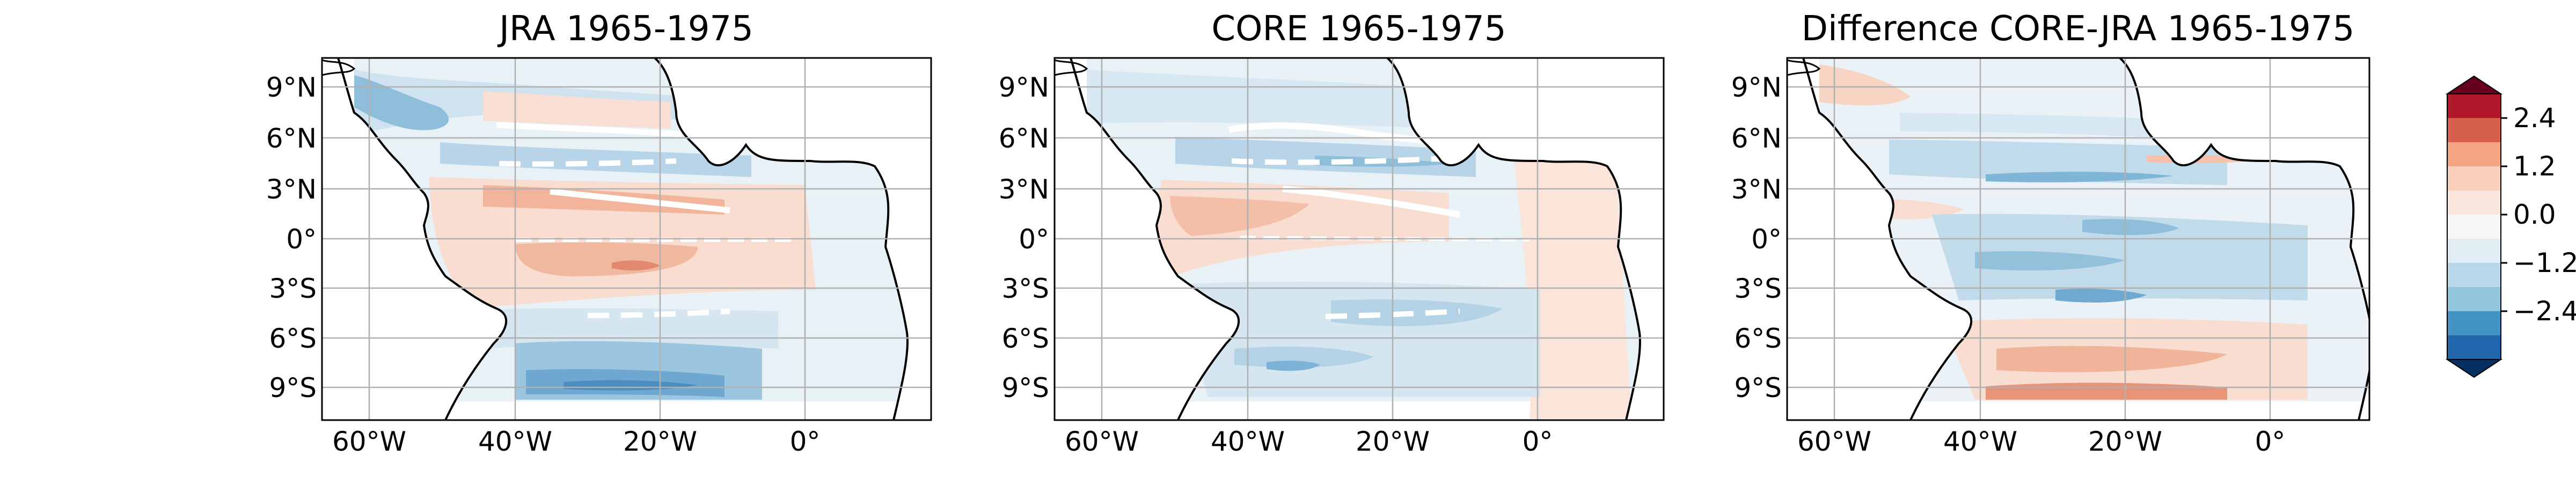 The height and width of the screenshot is (485, 2576). What do you see at coordinates (422, 239) in the screenshot?
I see `coastline-southamerica-jra` at bounding box center [422, 239].